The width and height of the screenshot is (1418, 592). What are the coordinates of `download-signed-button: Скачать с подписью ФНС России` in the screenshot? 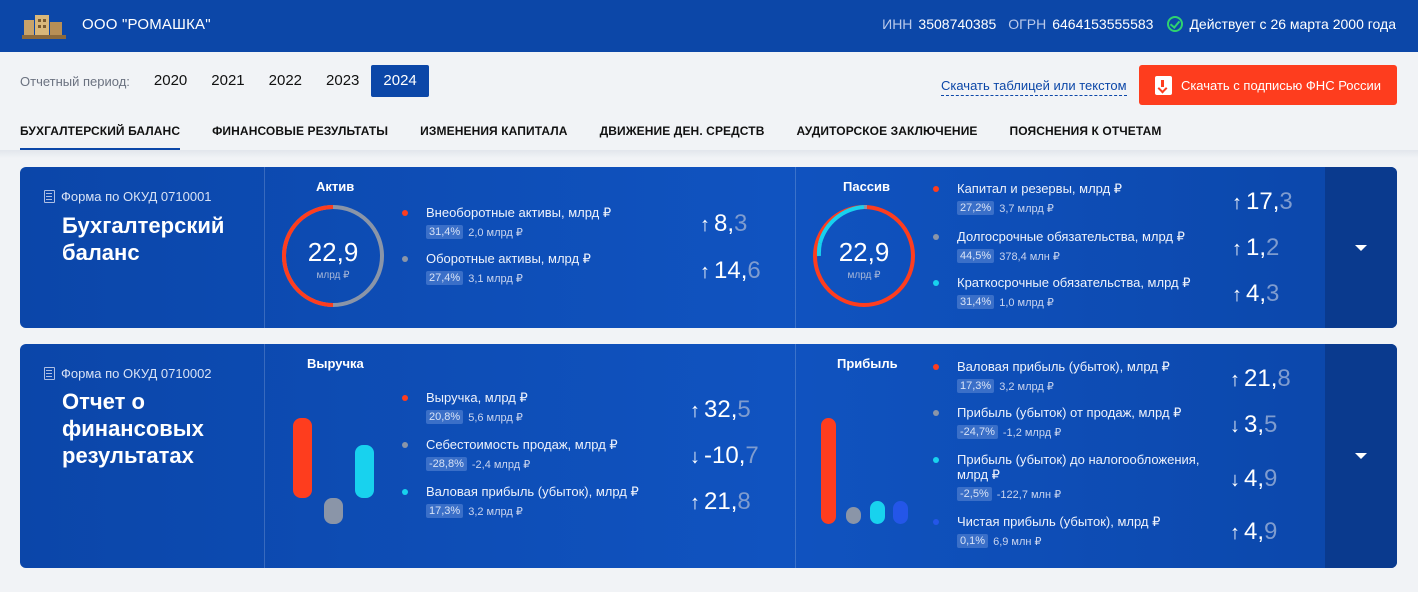 It's located at (1268, 85).